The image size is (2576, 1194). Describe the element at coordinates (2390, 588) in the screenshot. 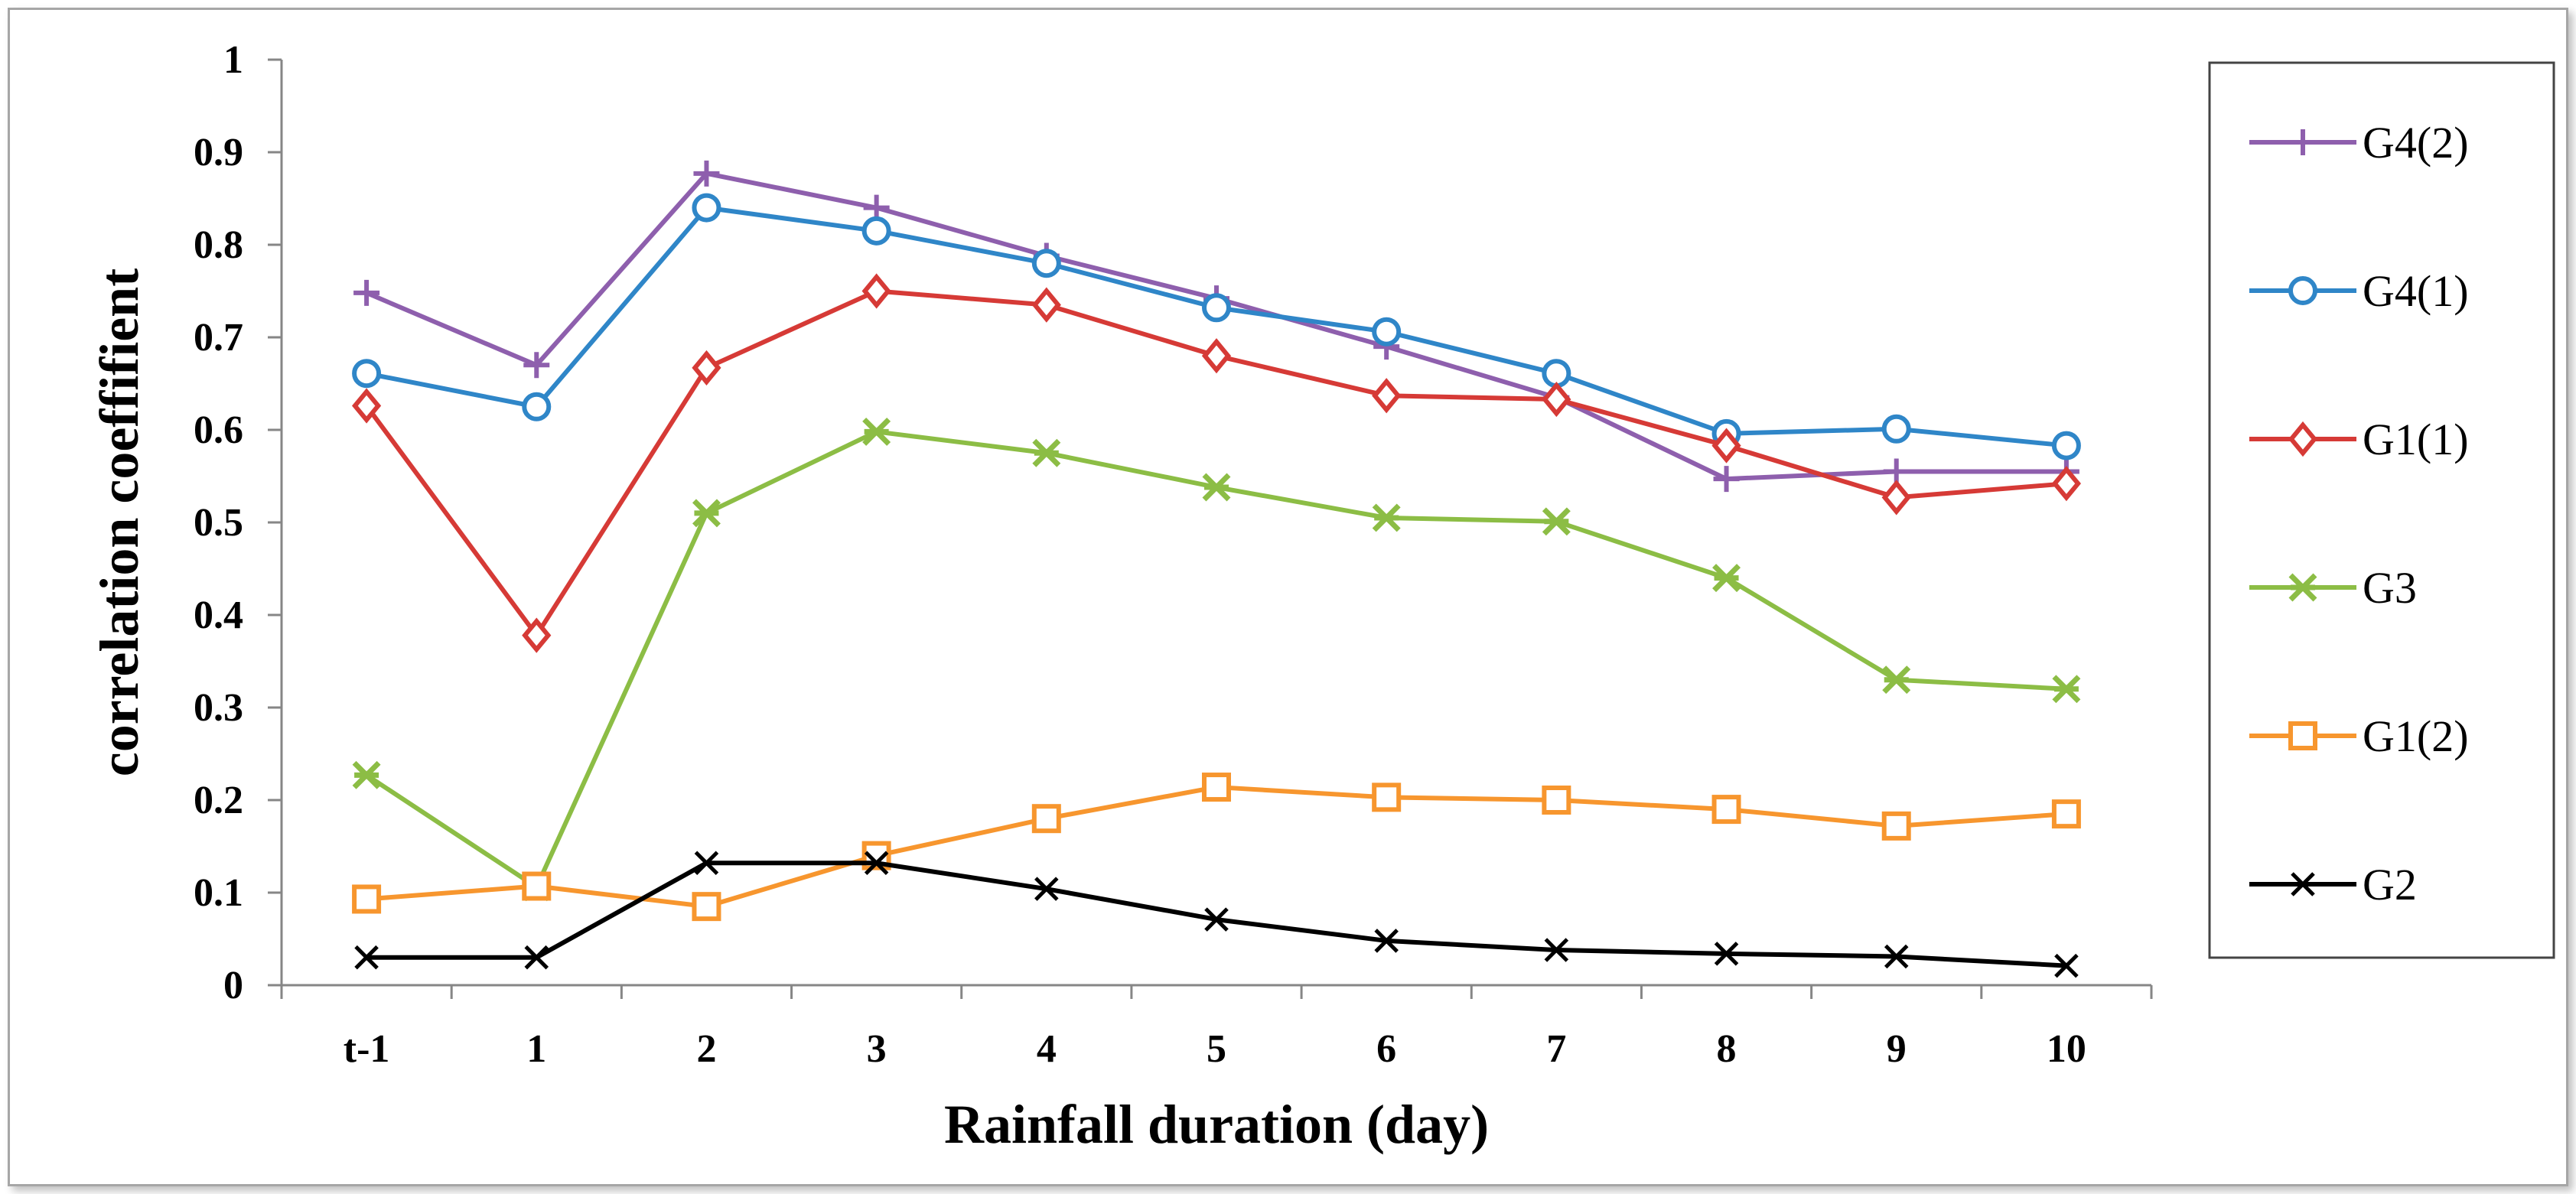

I see `legend-label: G3` at that location.